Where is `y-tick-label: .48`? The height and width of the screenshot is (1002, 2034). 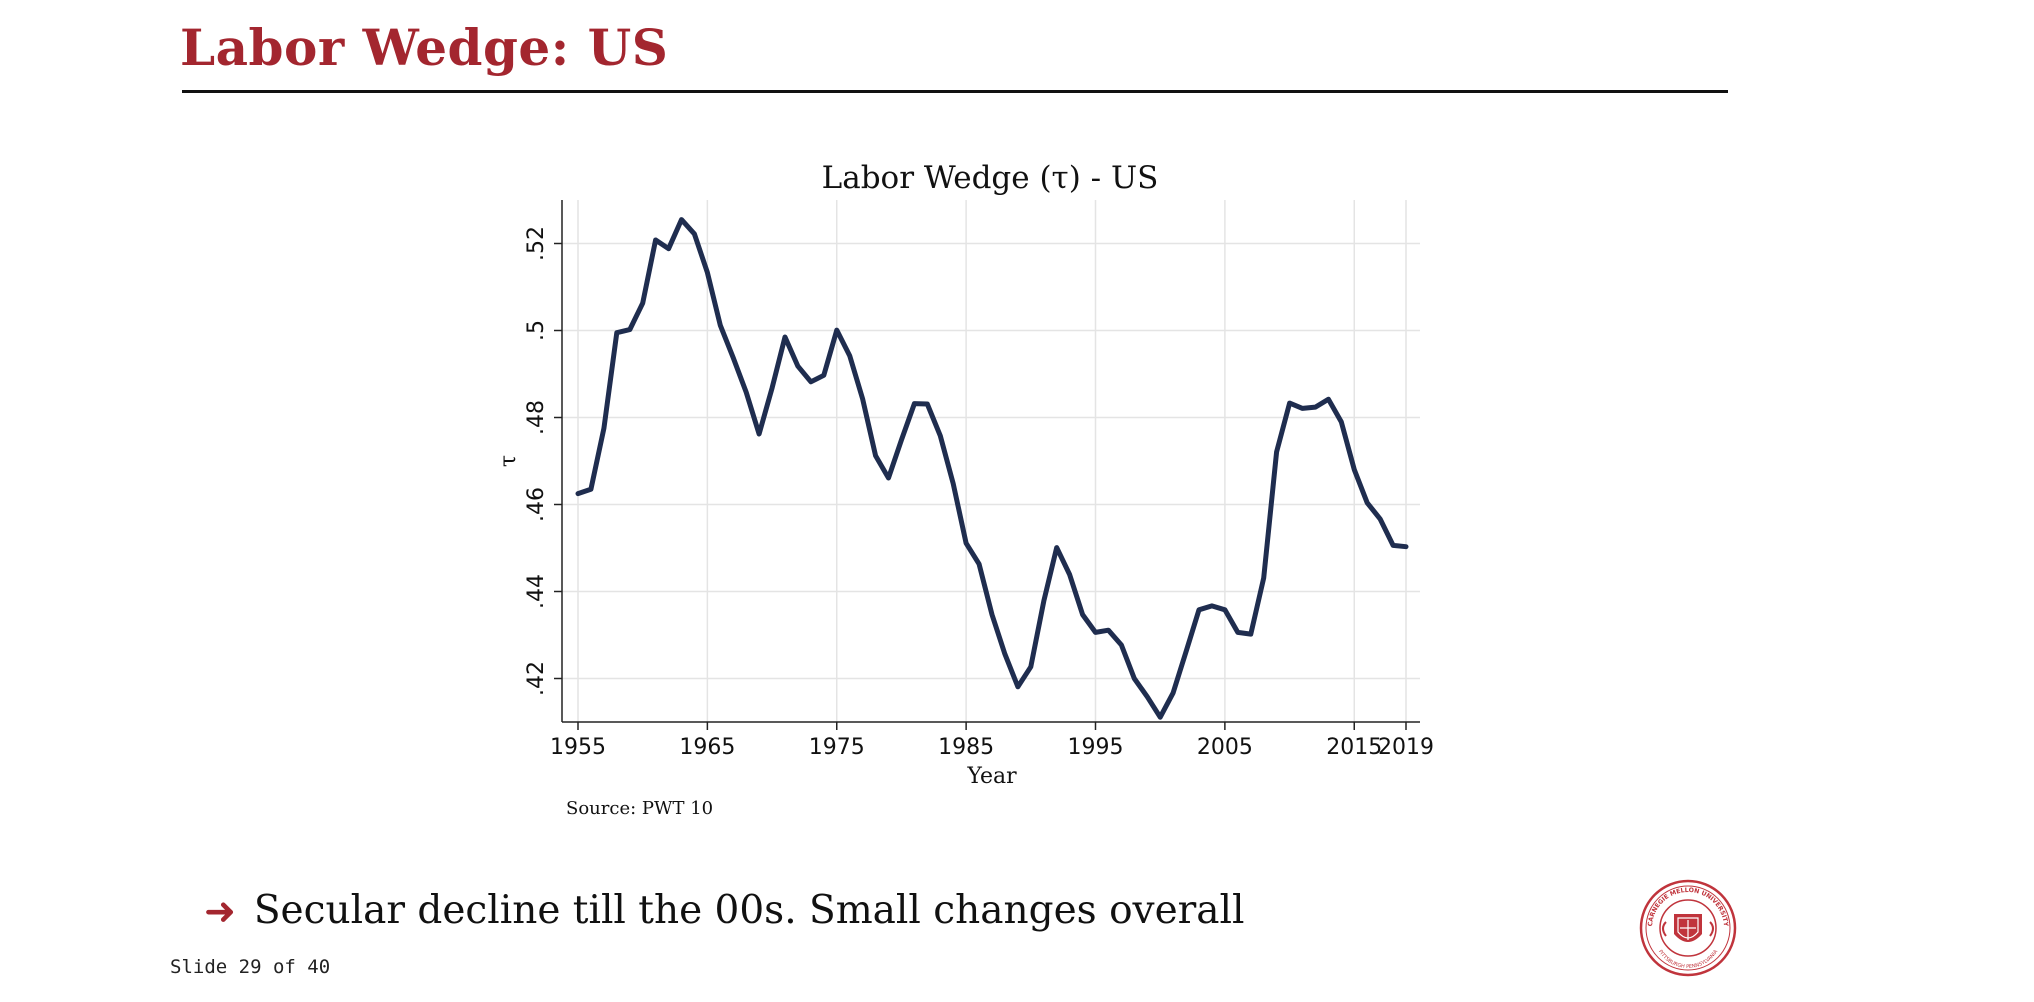
y-tick-label: .48 is located at coordinates (536, 417).